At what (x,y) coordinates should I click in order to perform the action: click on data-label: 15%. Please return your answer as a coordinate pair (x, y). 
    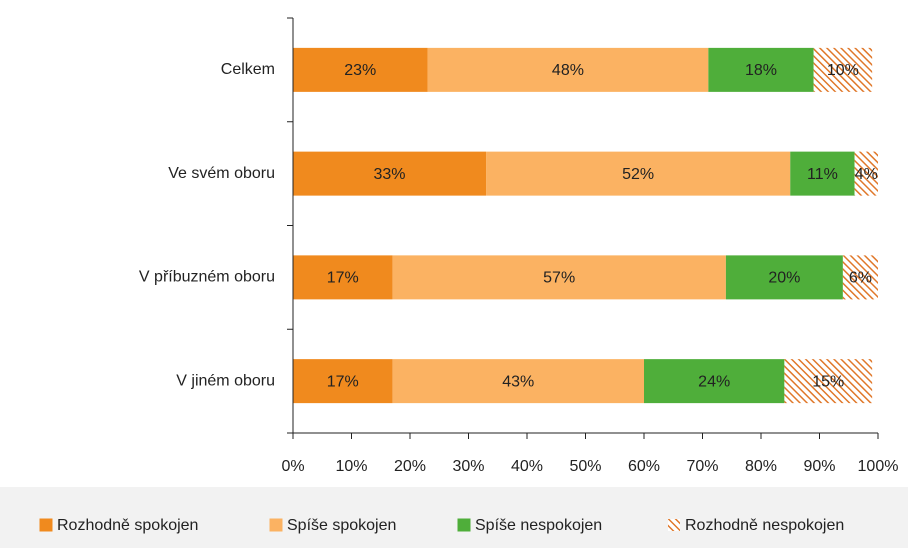
    Looking at the image, I should click on (828, 381).